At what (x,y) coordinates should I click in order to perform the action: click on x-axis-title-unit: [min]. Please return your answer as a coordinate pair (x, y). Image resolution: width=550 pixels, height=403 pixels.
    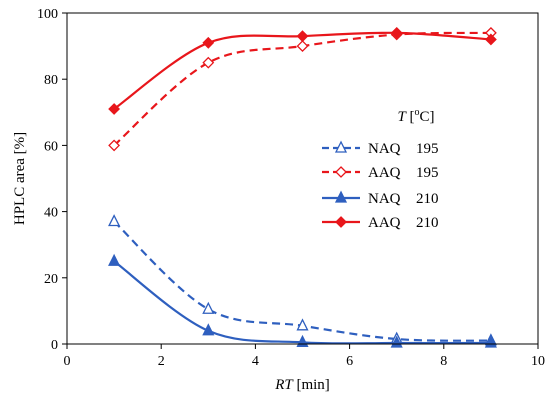
    Looking at the image, I should click on (311, 385).